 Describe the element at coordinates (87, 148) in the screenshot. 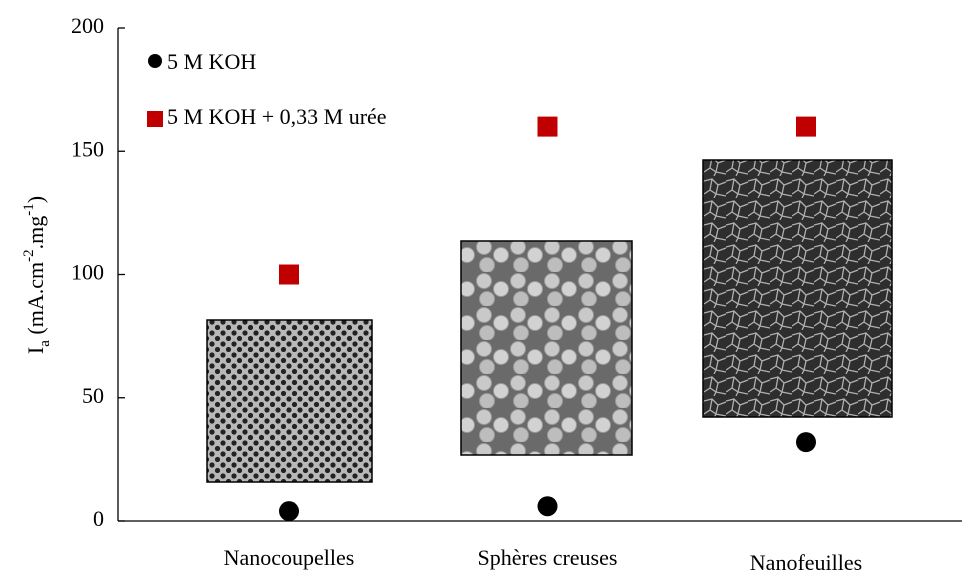

I see `y-tick-label: 150` at that location.